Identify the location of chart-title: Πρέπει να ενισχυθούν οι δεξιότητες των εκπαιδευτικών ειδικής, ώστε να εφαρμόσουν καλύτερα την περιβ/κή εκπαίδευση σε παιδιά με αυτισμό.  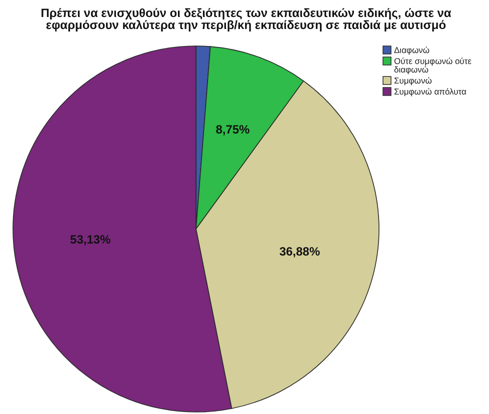
(246, 19).